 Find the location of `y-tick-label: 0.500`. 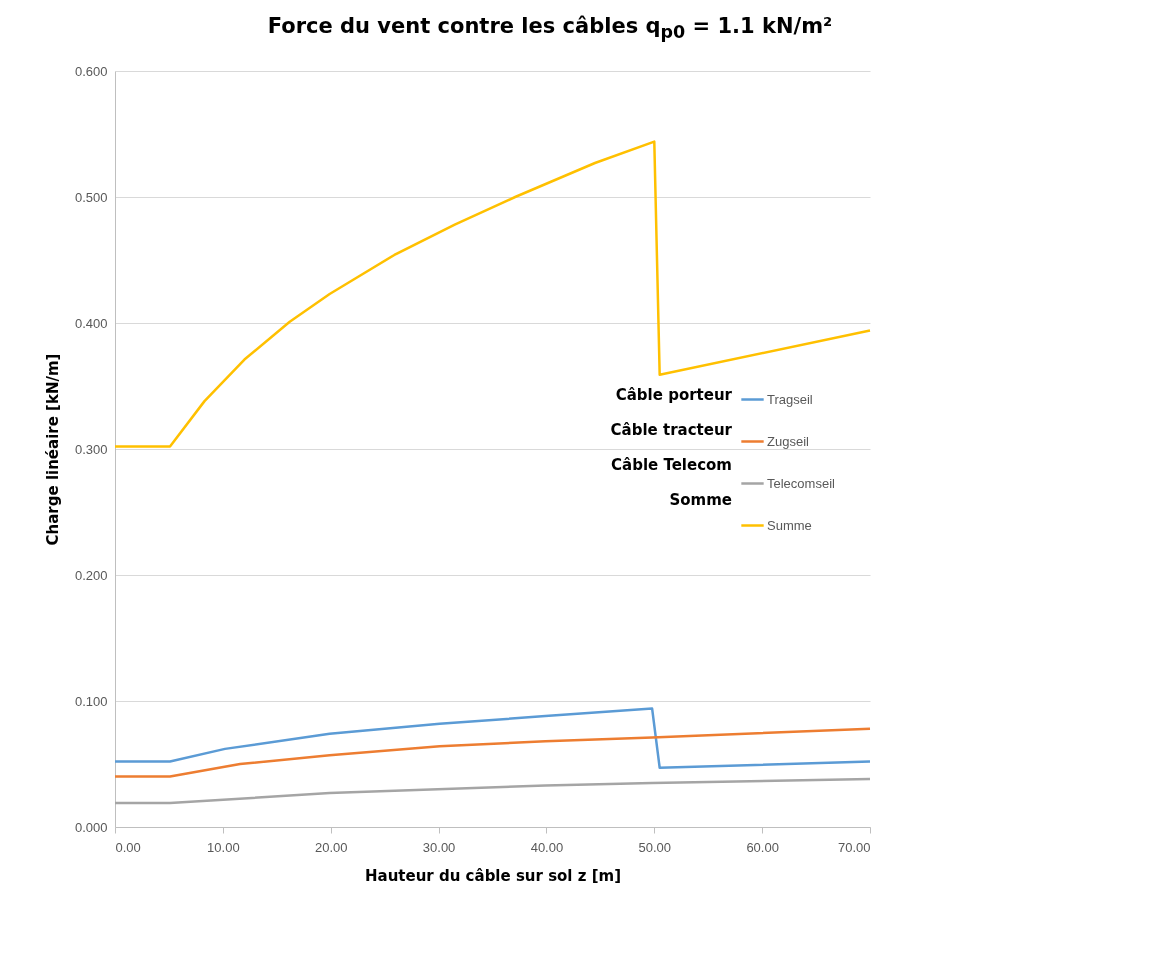

y-tick-label: 0.500 is located at coordinates (91, 197).